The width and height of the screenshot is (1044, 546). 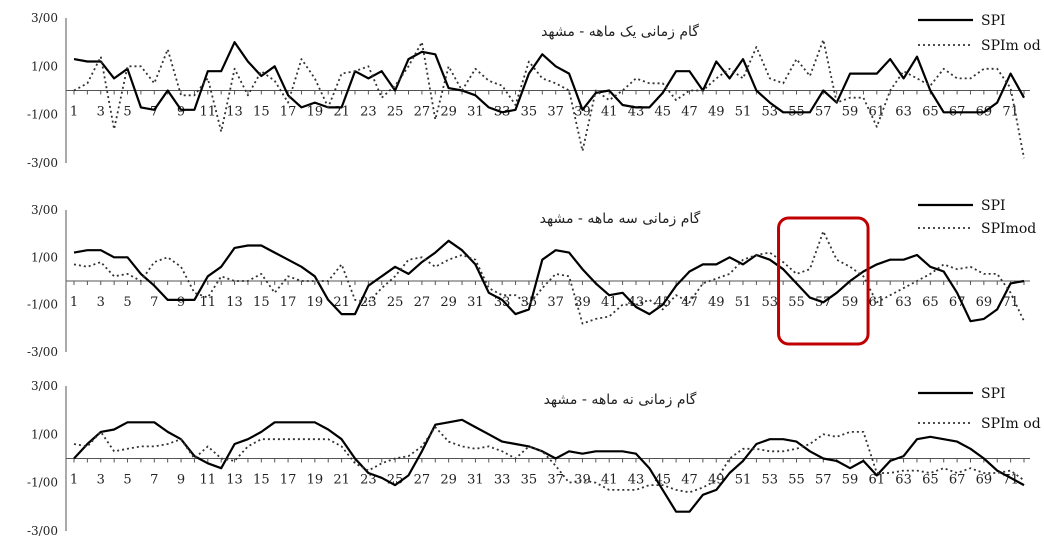 What do you see at coordinates (620, 218) in the screenshot?
I see `chart-title: گام زمانی سه ماهه - مشهد` at bounding box center [620, 218].